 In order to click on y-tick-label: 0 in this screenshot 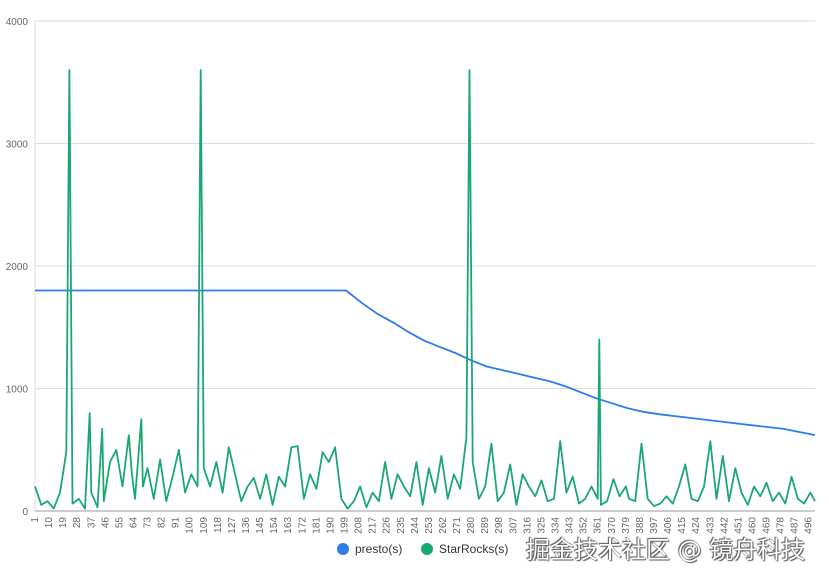, I will do `click(25, 512)`.